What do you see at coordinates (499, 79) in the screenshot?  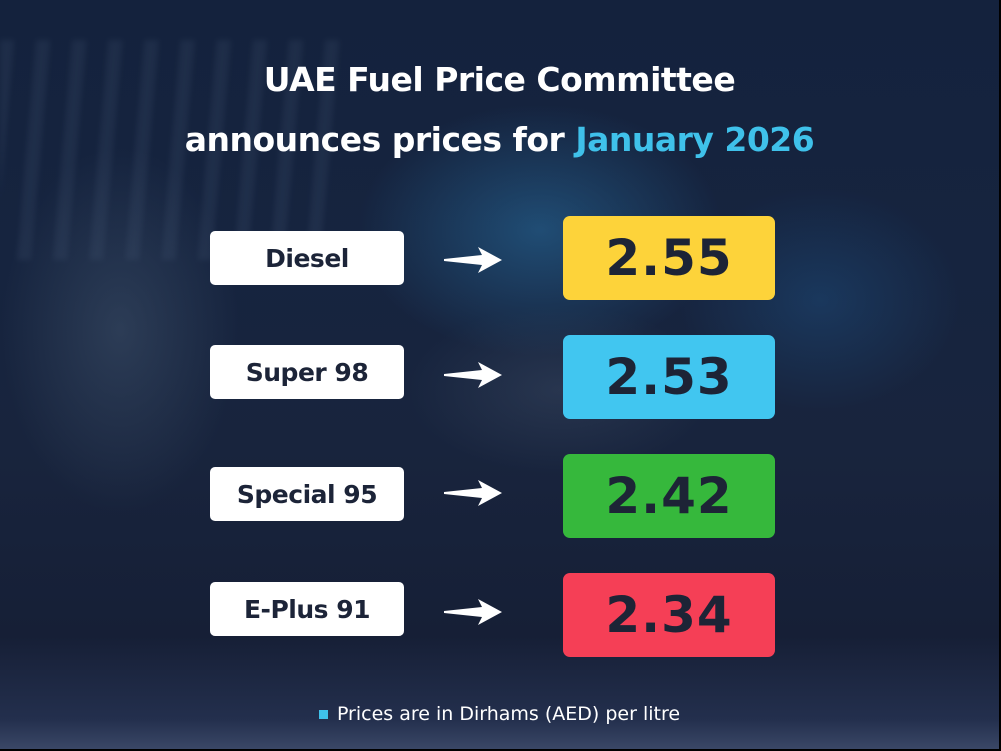 I see `headline-line-1: UAE Fuel Price Committee` at bounding box center [499, 79].